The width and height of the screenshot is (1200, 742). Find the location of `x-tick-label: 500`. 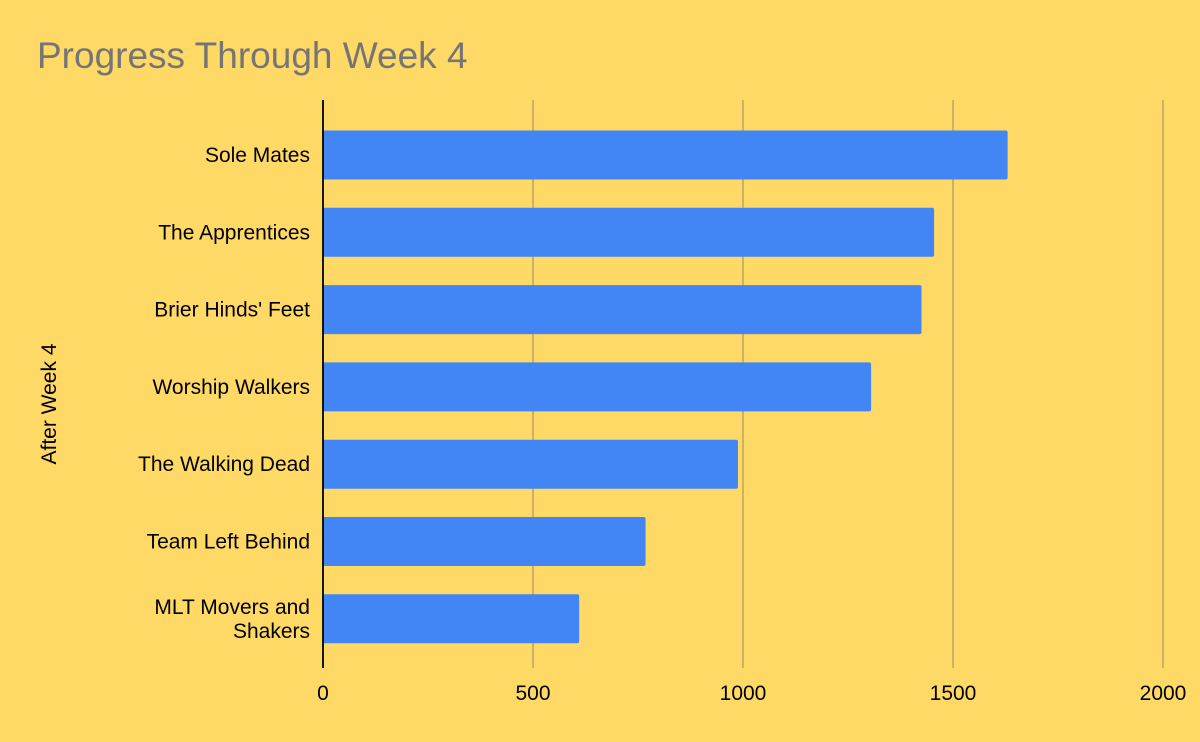

x-tick-label: 500 is located at coordinates (532, 693).